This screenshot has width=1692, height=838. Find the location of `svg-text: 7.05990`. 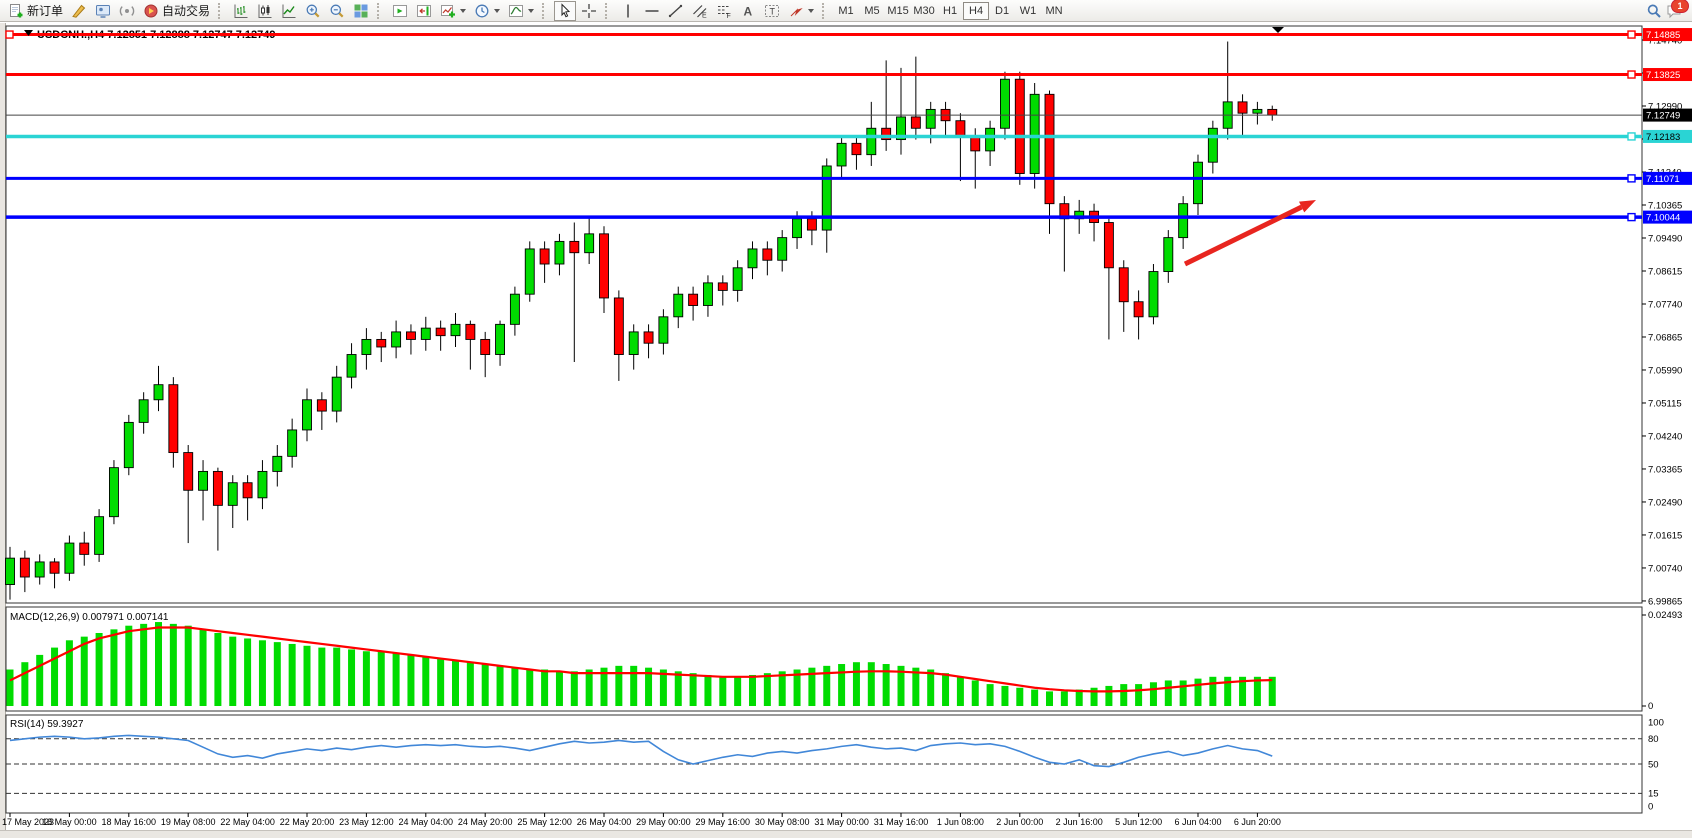

svg-text: 7.05990 is located at coordinates (1665, 370).